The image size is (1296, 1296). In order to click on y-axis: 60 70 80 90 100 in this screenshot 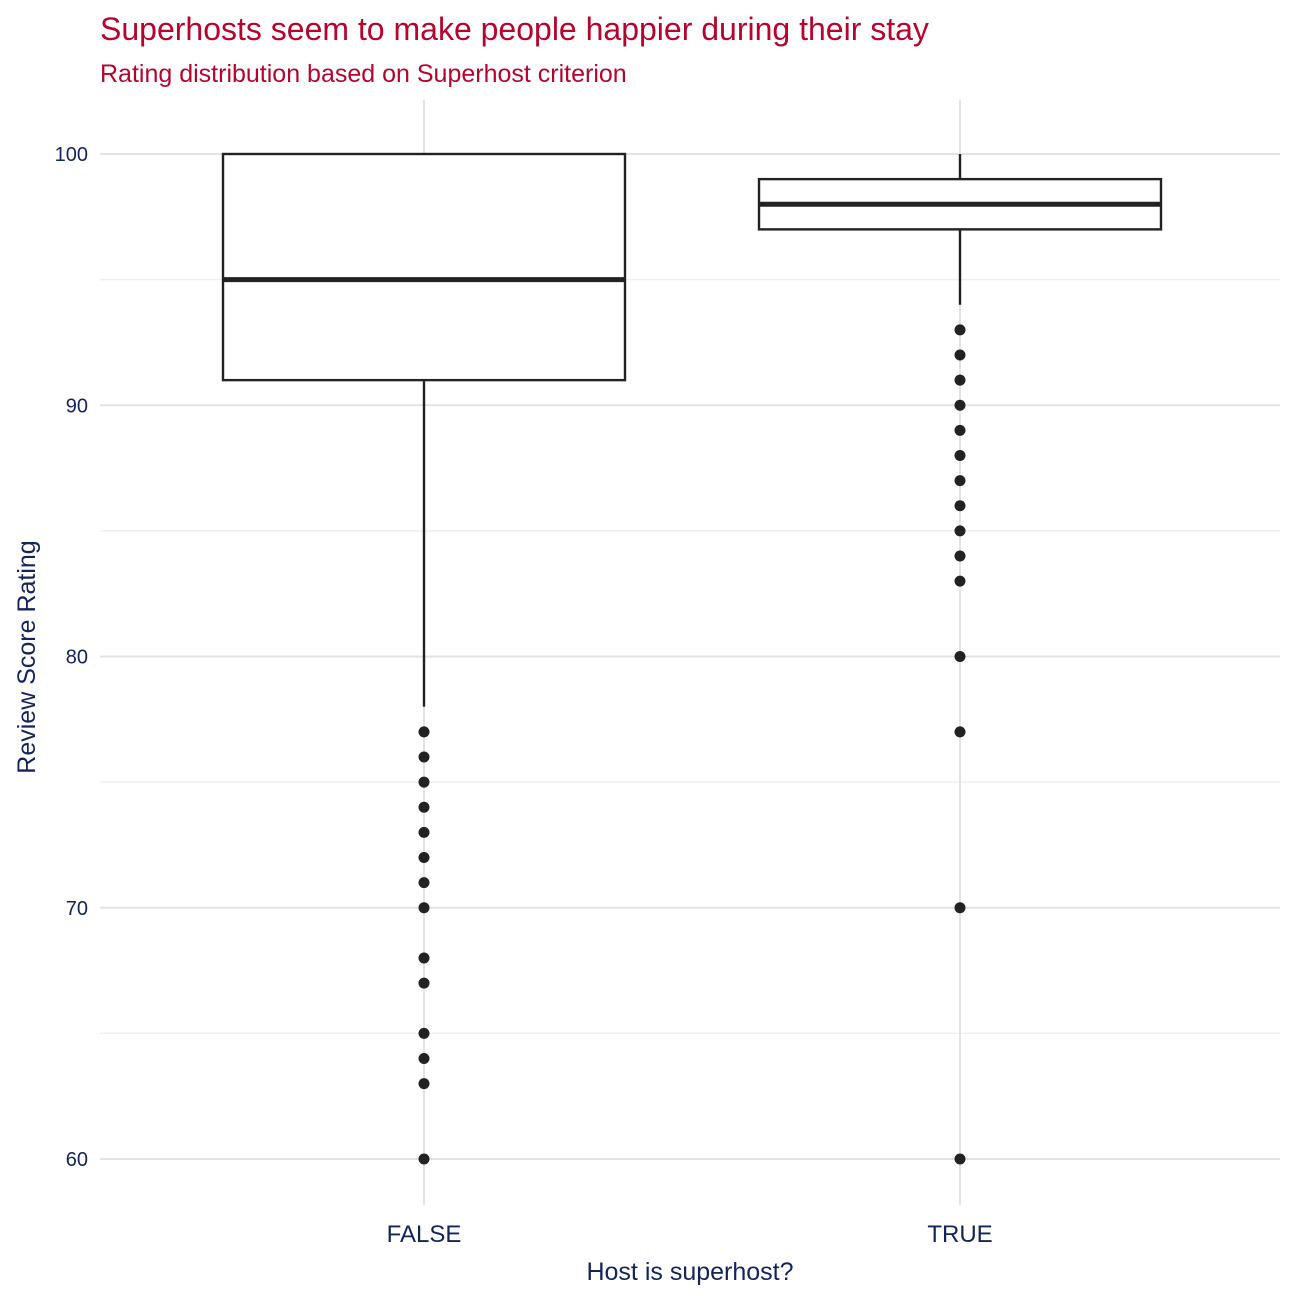, I will do `click(71, 657)`.